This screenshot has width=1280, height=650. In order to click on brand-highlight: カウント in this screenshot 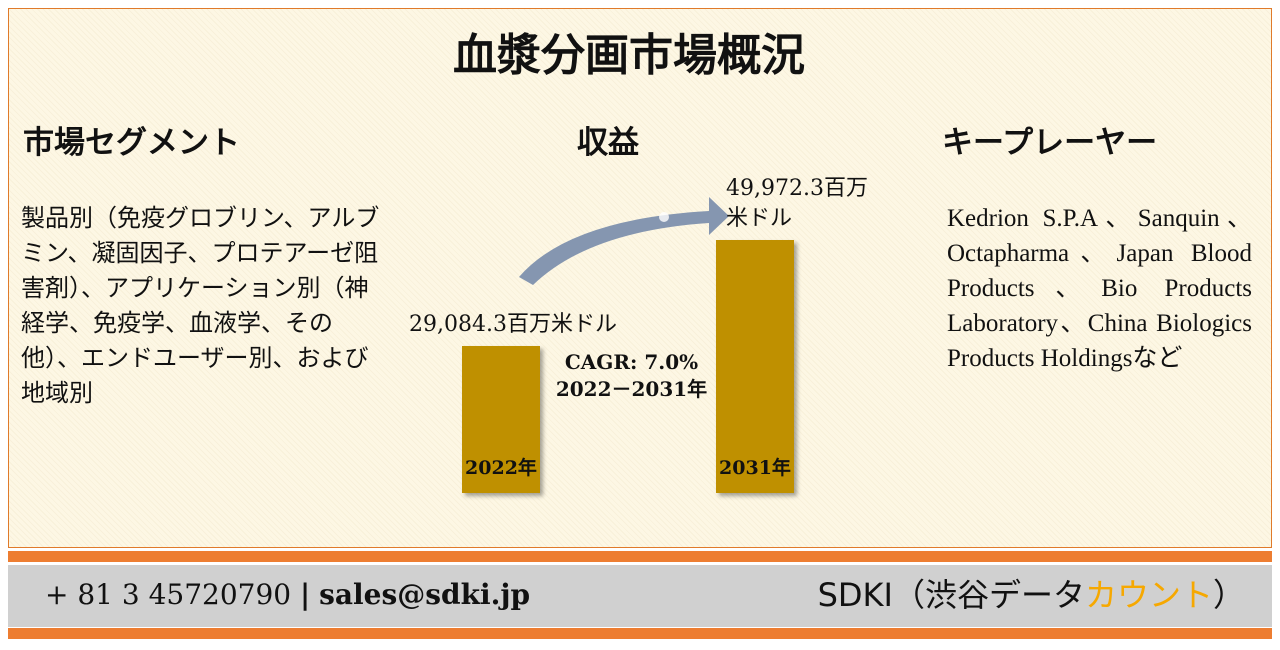, I will do `click(1148, 595)`.